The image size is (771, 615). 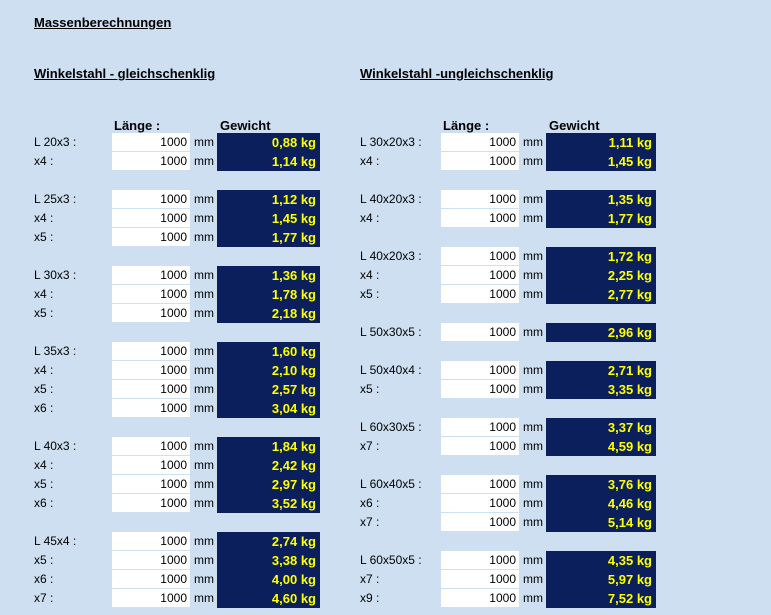 What do you see at coordinates (385, 522) in the screenshot?
I see `table-row: x7 : 1000 mm 5,14 kg` at bounding box center [385, 522].